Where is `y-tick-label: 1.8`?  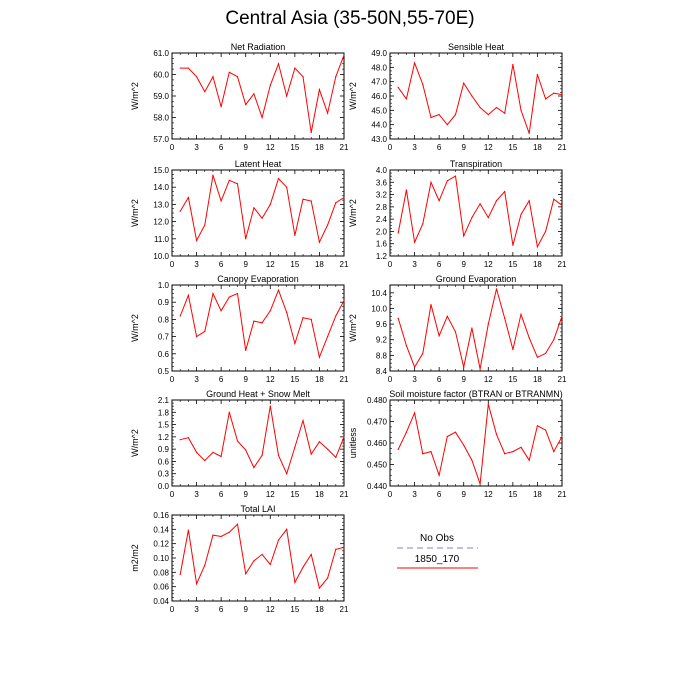 y-tick-label: 1.8 is located at coordinates (164, 412).